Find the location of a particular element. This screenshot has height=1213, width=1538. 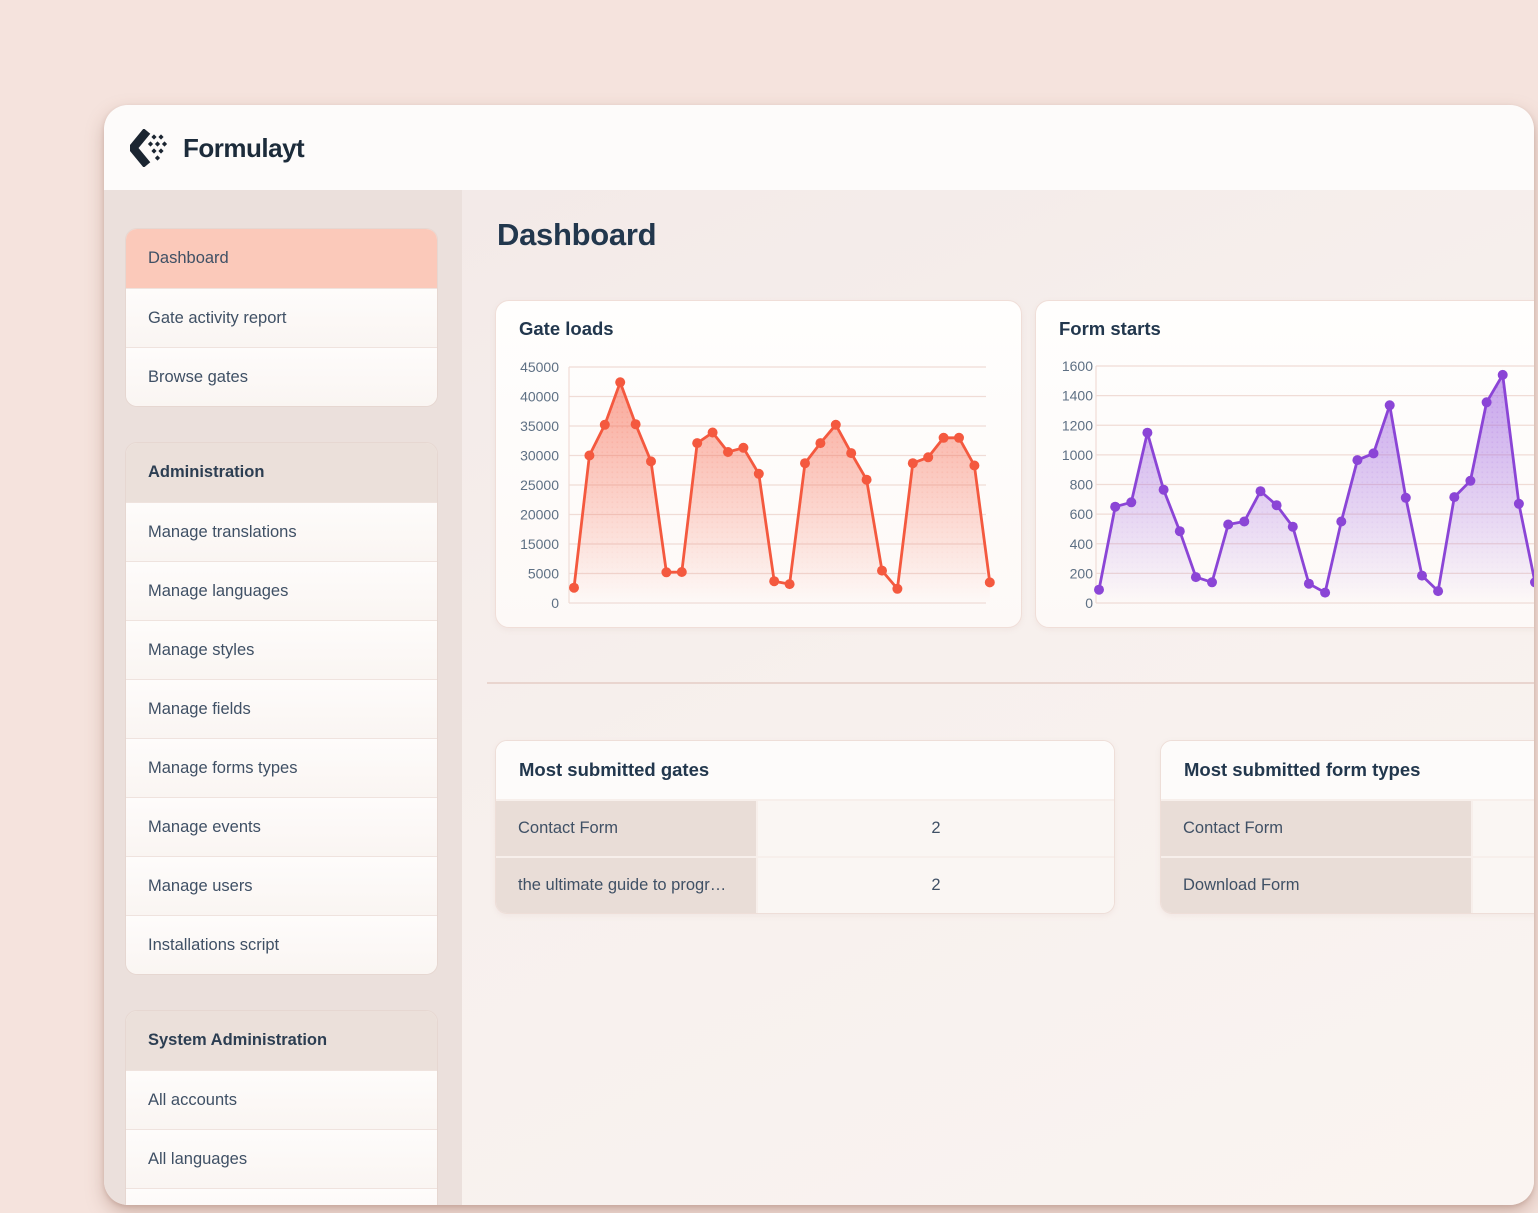

svg-text: 15000 is located at coordinates (539, 544).